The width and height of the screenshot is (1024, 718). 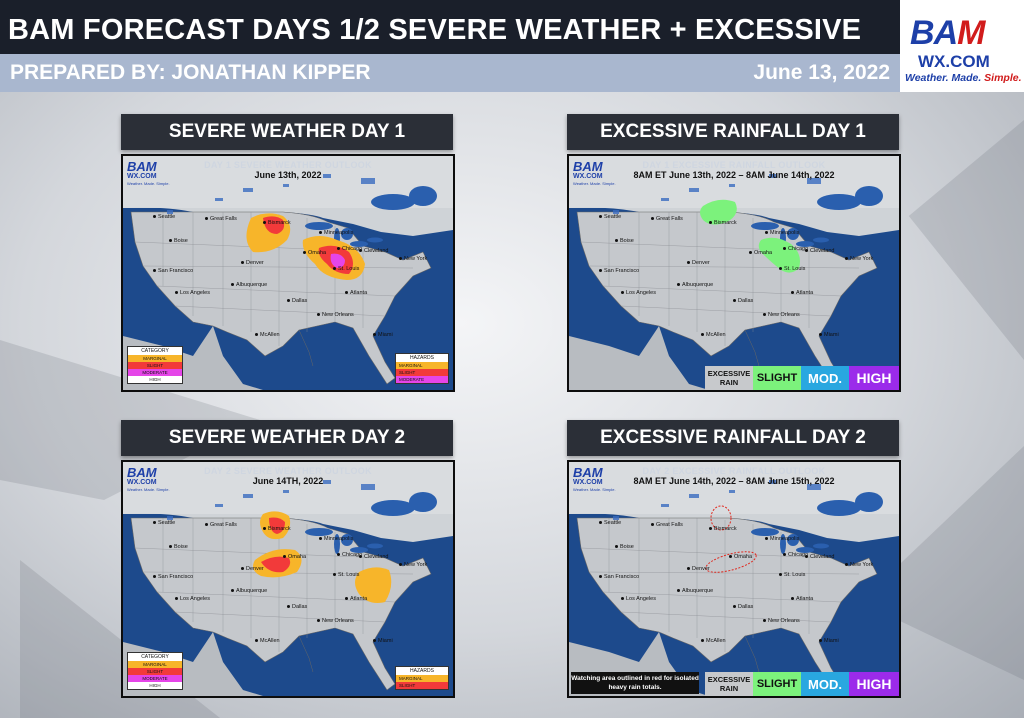 What do you see at coordinates (155, 365) in the screenshot?
I see `category-legend: CATEGORY MARGINAL SLIGHT MODERATE HIGH` at bounding box center [155, 365].